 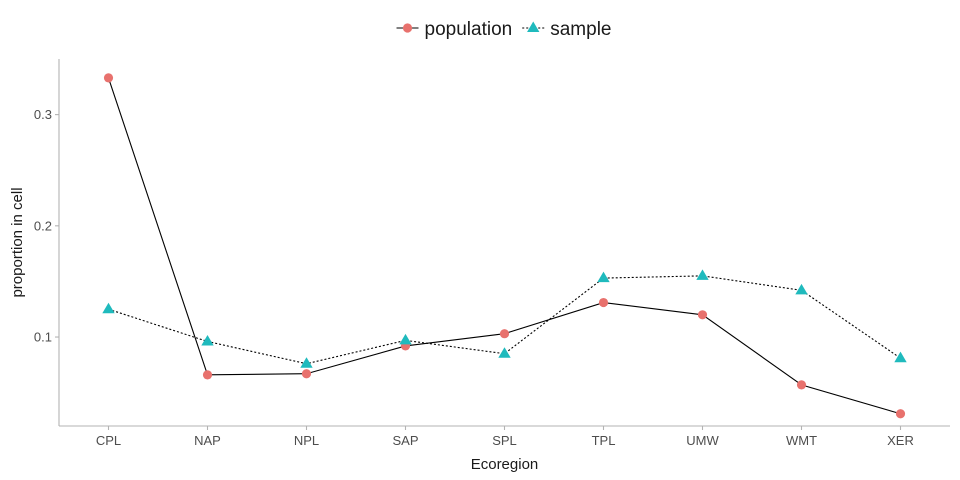 I want to click on legend: population sample, so click(x=503, y=29).